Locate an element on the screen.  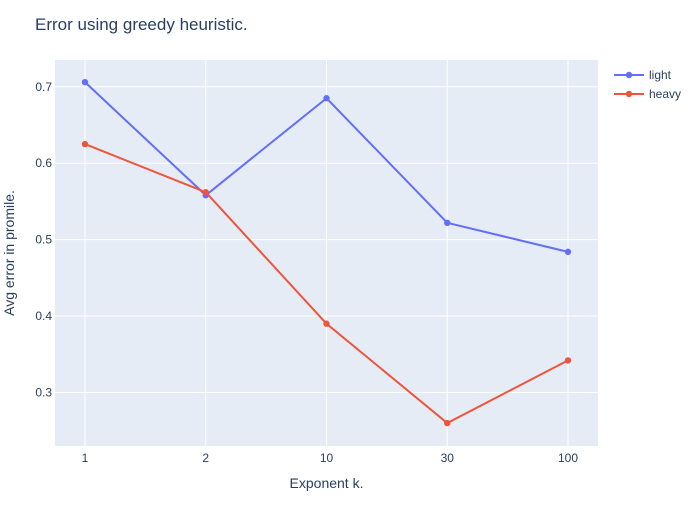
y-tick-label: 0.3 is located at coordinates (43, 392).